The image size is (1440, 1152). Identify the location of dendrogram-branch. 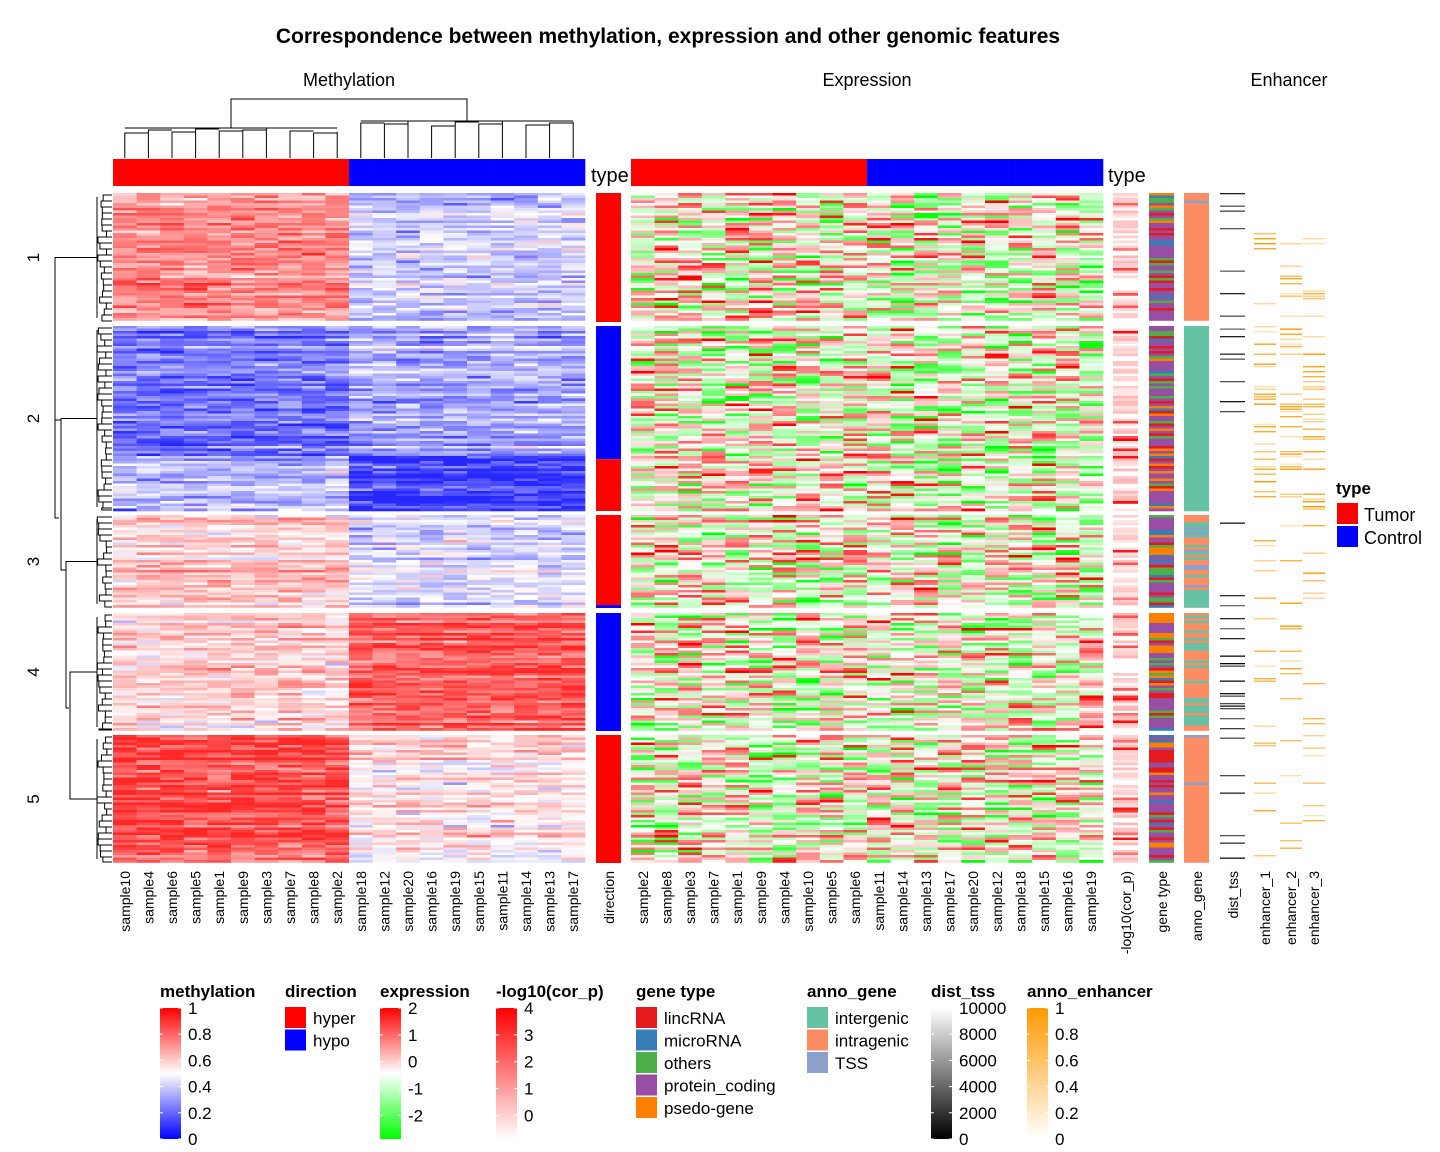
(183, 144).